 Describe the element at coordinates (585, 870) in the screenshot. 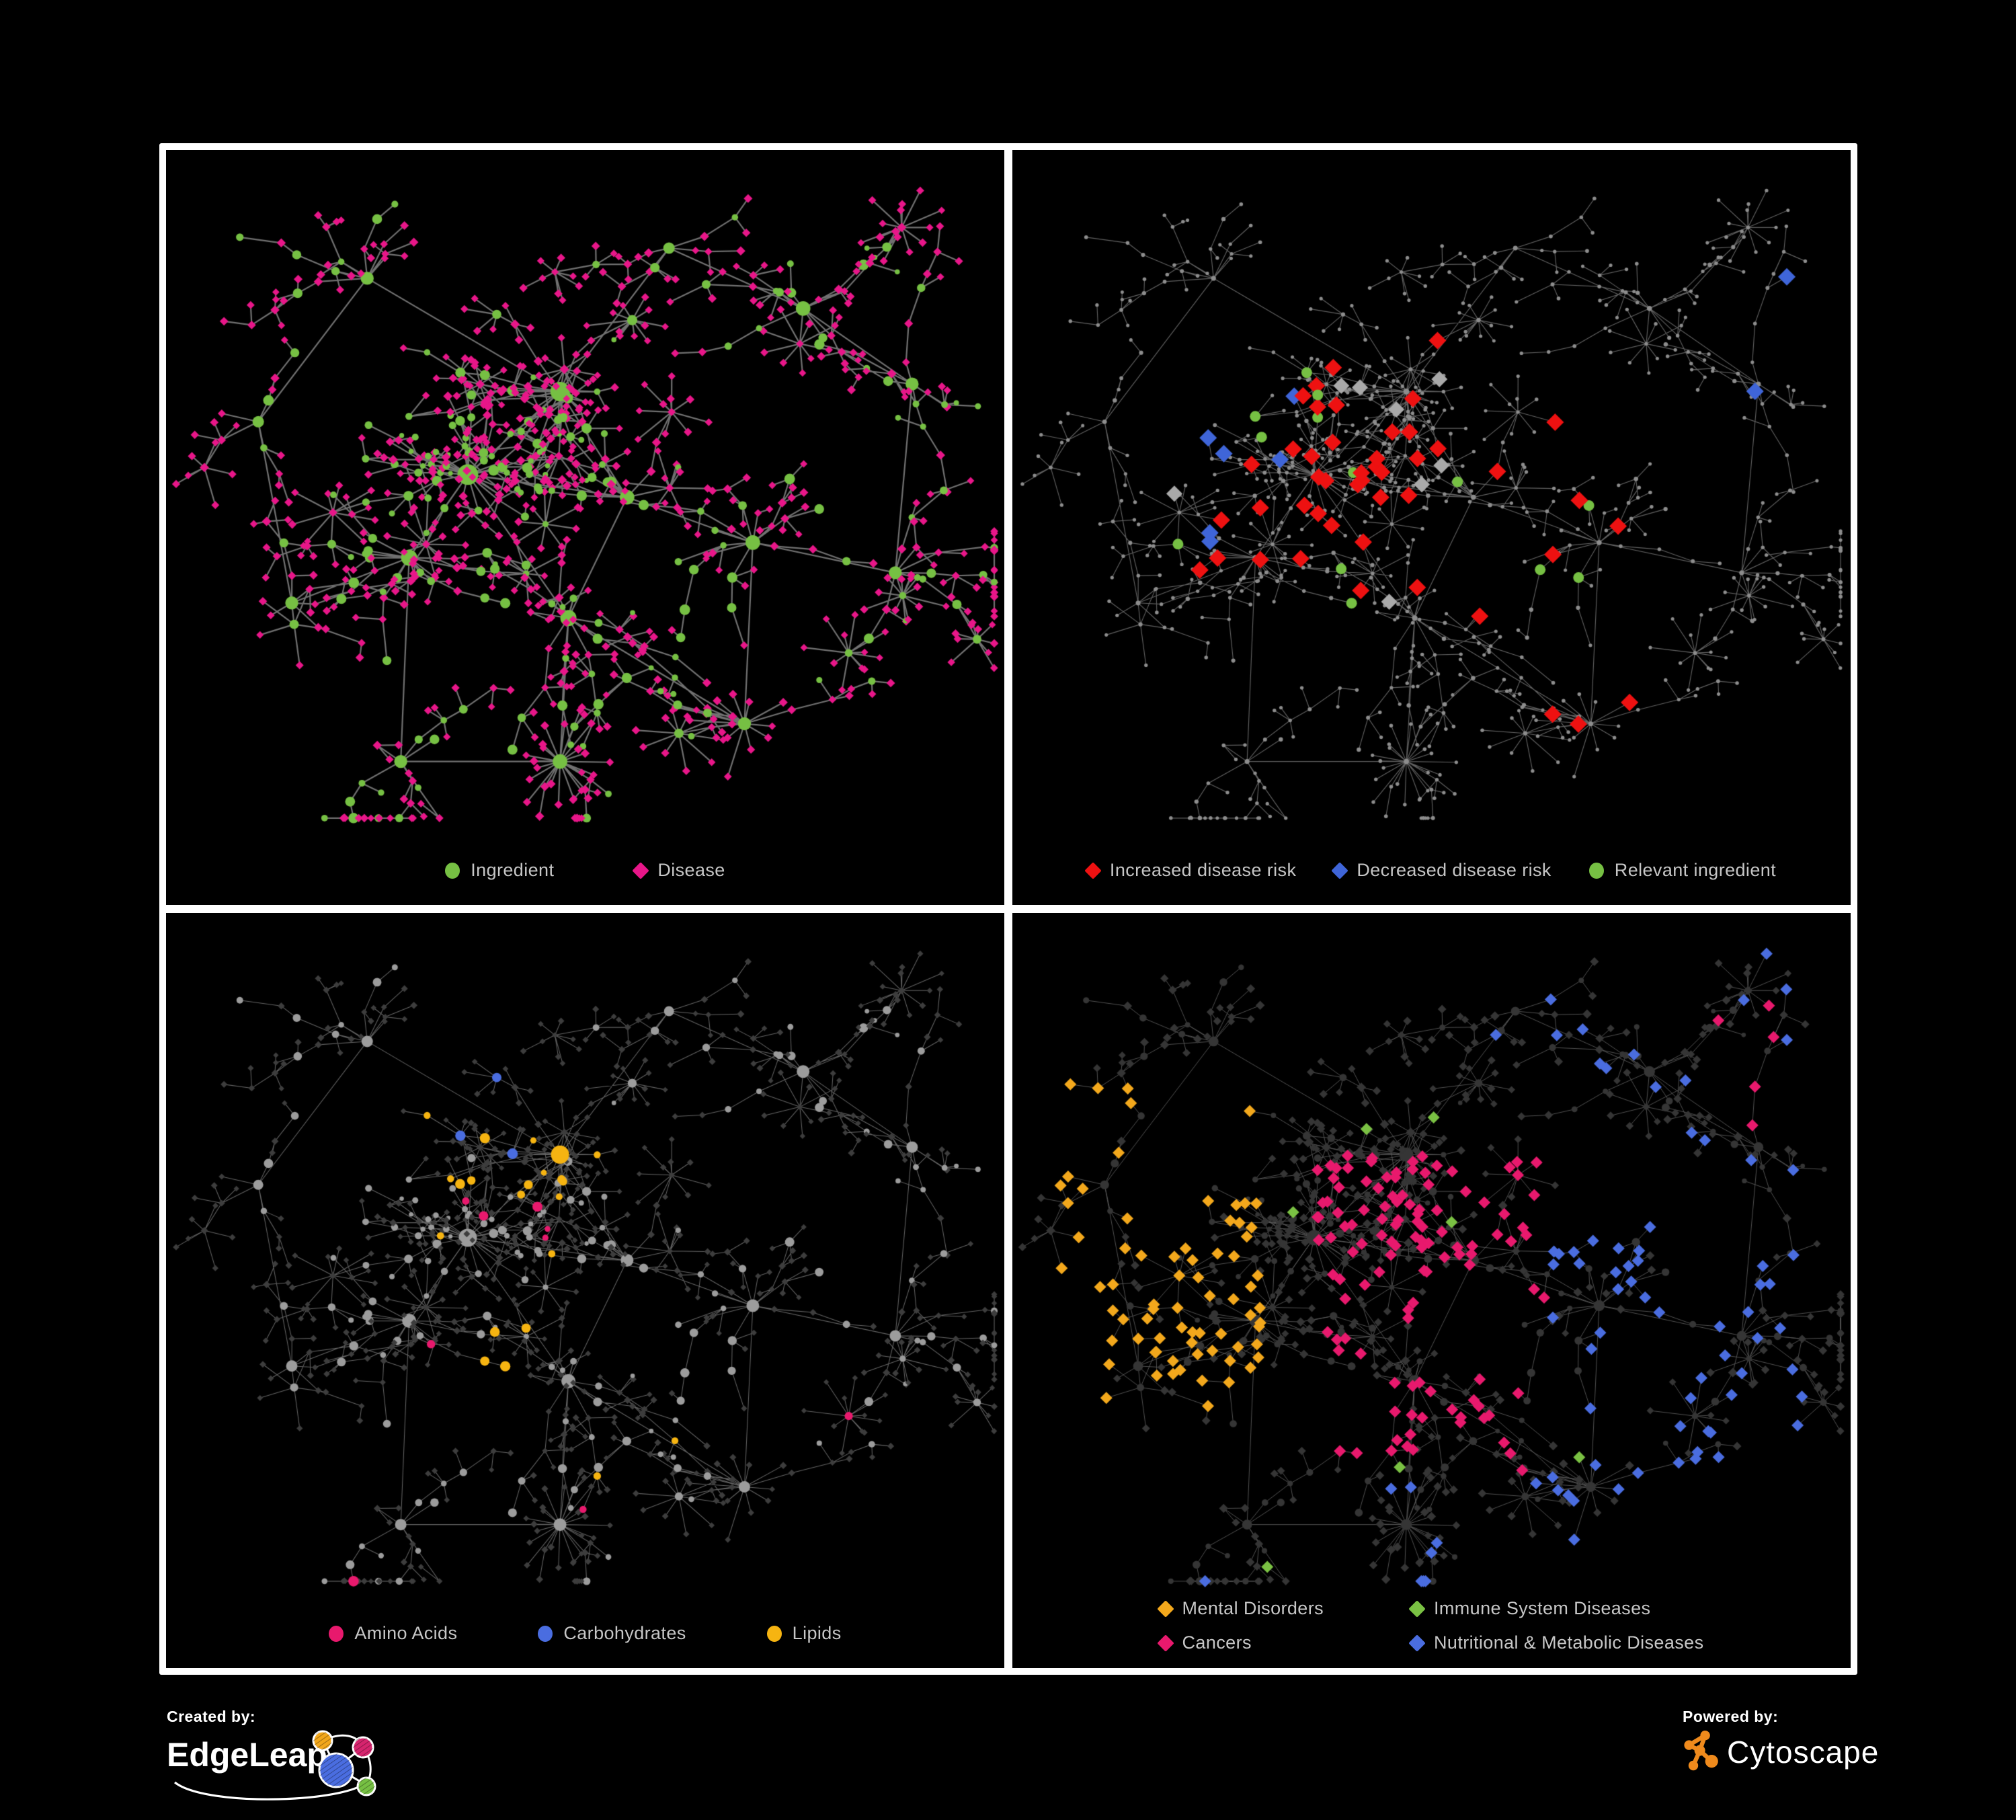

I see `legend-ingredient-disease: Ingredient Disease` at that location.